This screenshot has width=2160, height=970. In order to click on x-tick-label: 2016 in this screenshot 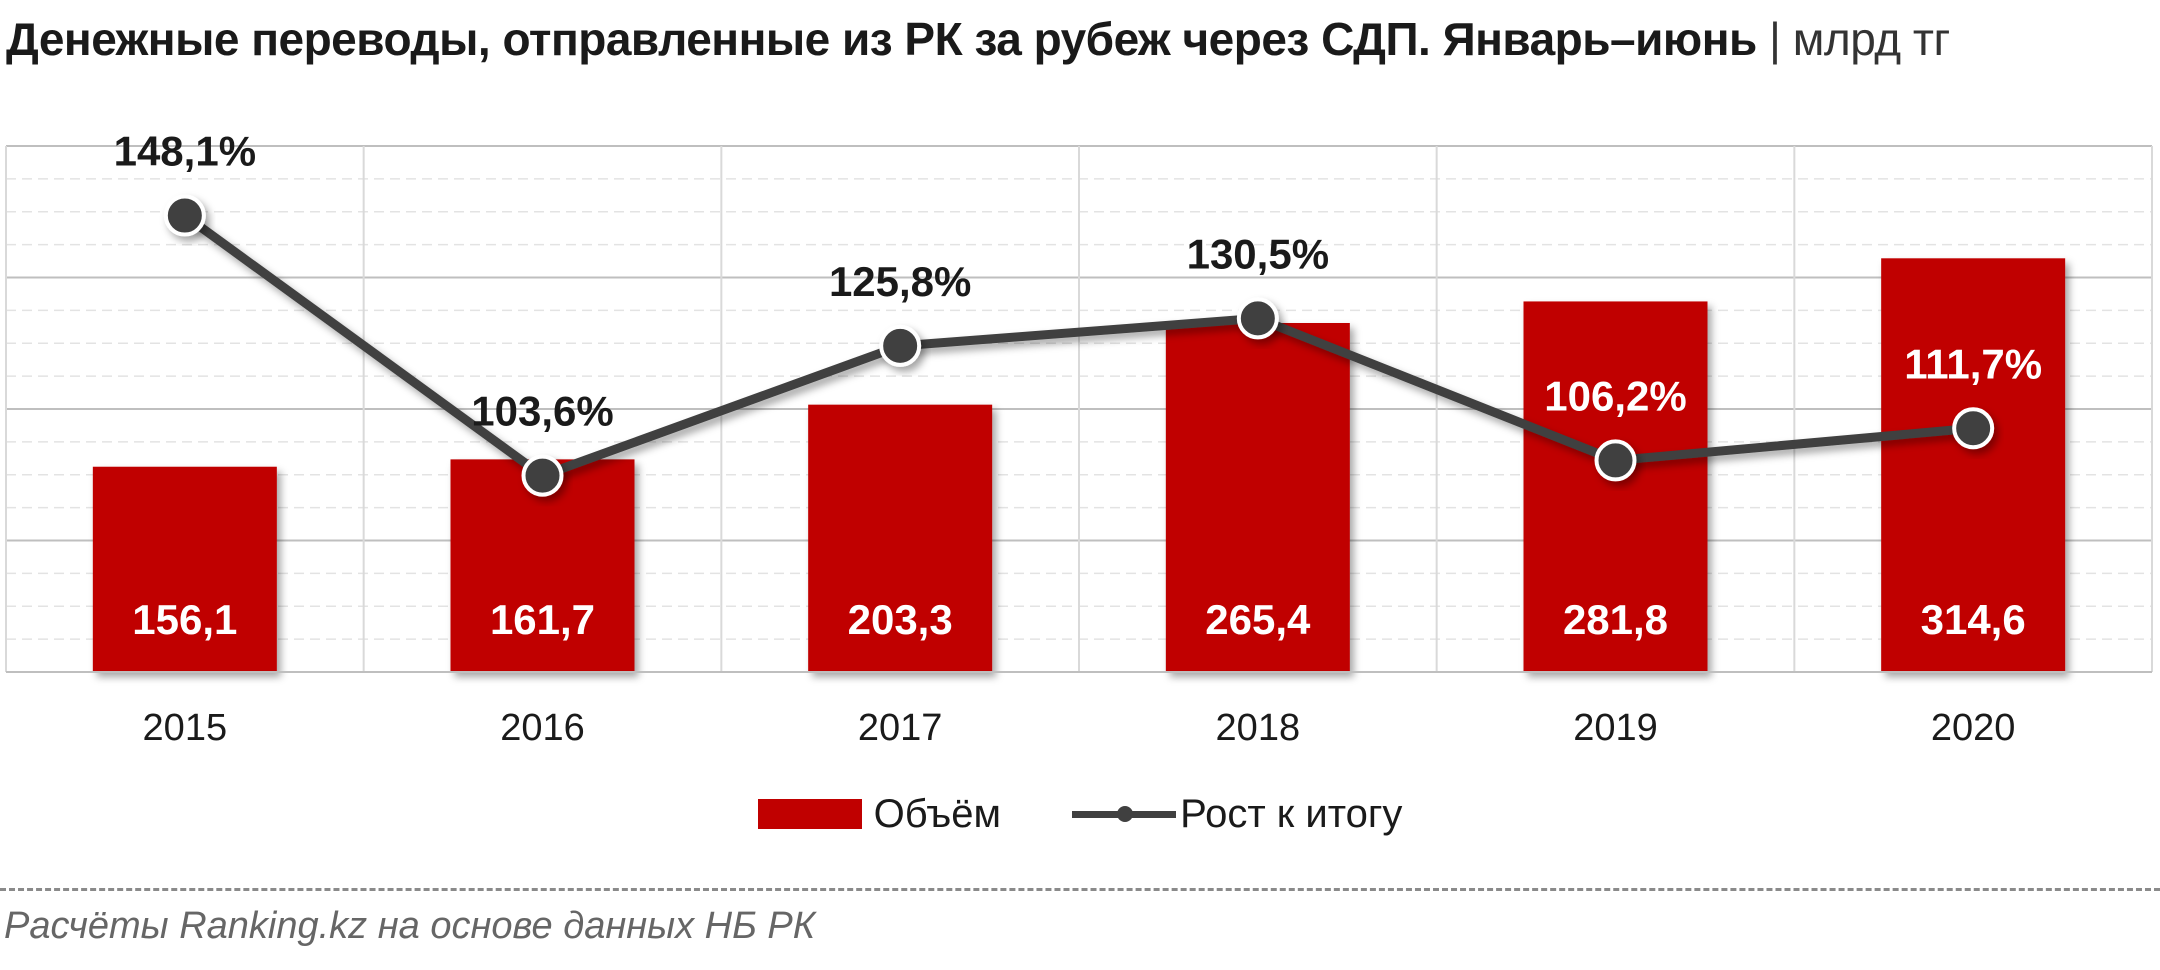, I will do `click(542, 728)`.